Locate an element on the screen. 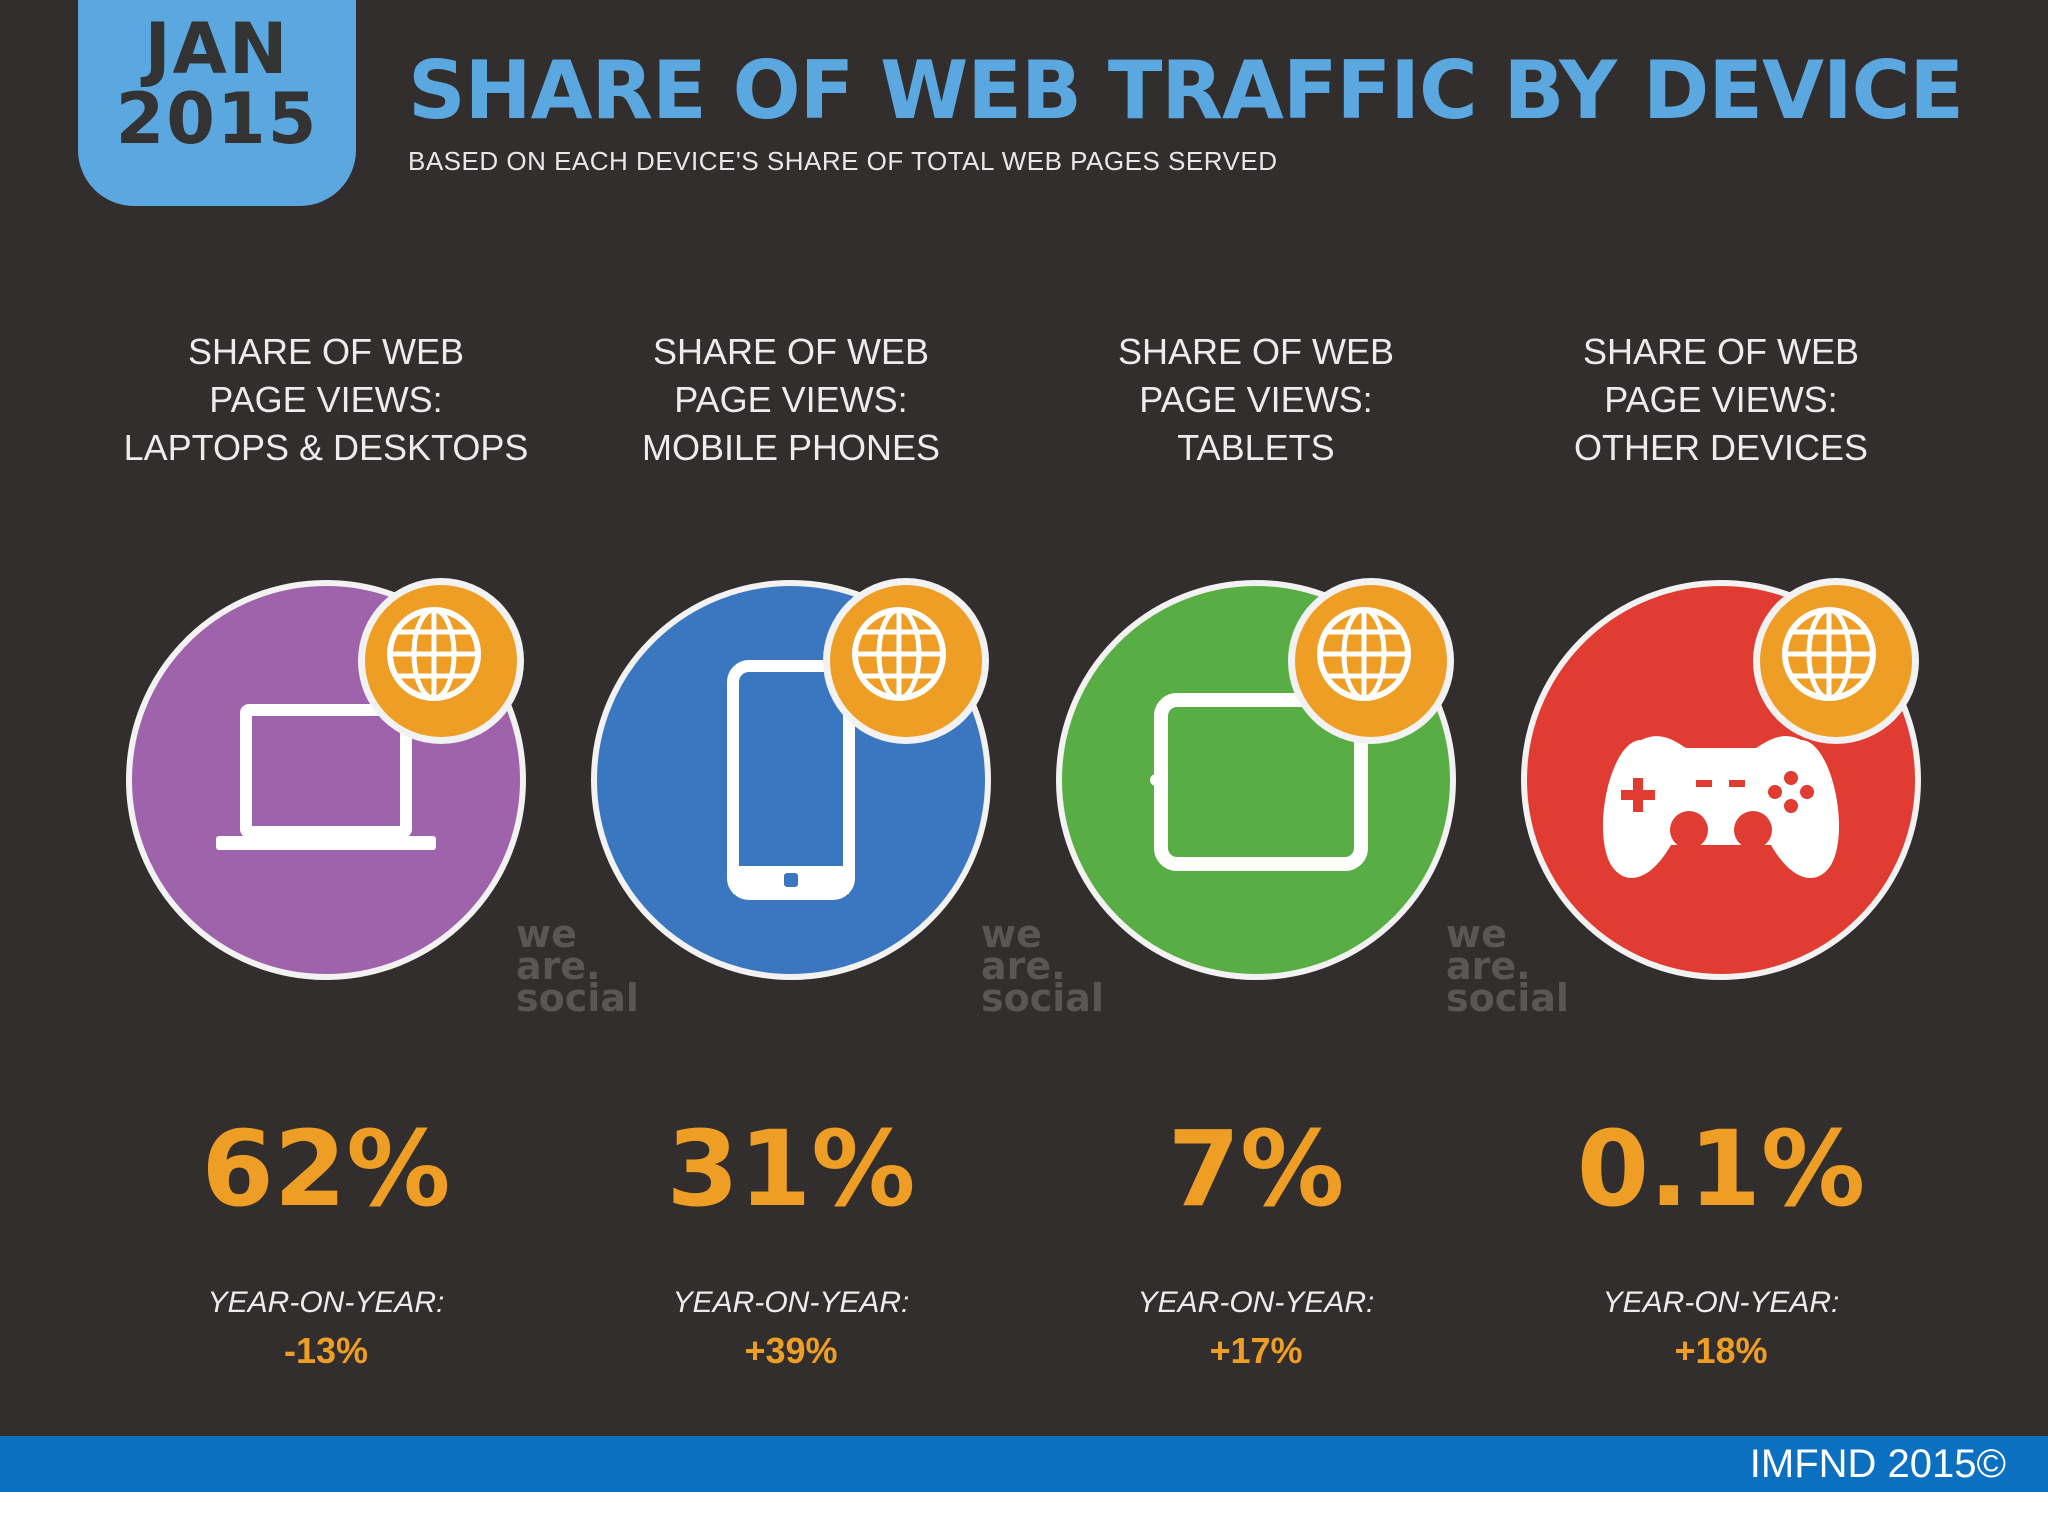  footer-copyright: IMFND 2015© is located at coordinates (1877, 1464).